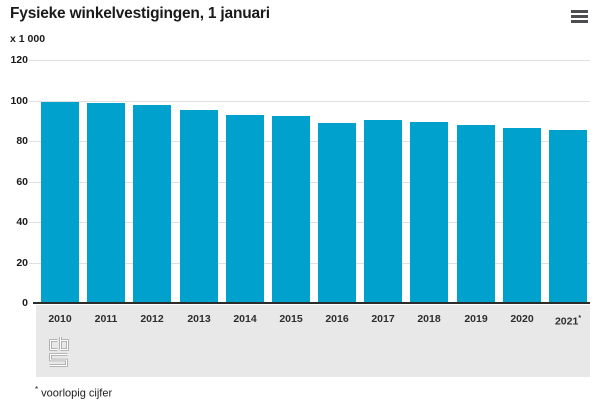 This screenshot has width=600, height=409. Describe the element at coordinates (291, 319) in the screenshot. I see `x-tick-label-2015: 2015` at that location.